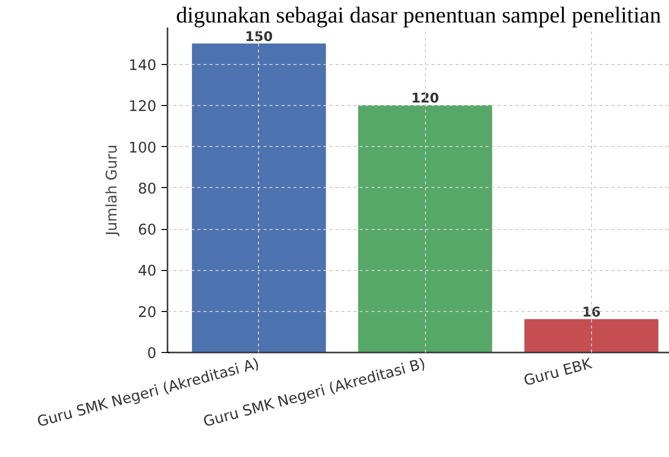 This screenshot has height=457, width=669. Describe the element at coordinates (259, 37) in the screenshot. I see `data-label: 150` at that location.